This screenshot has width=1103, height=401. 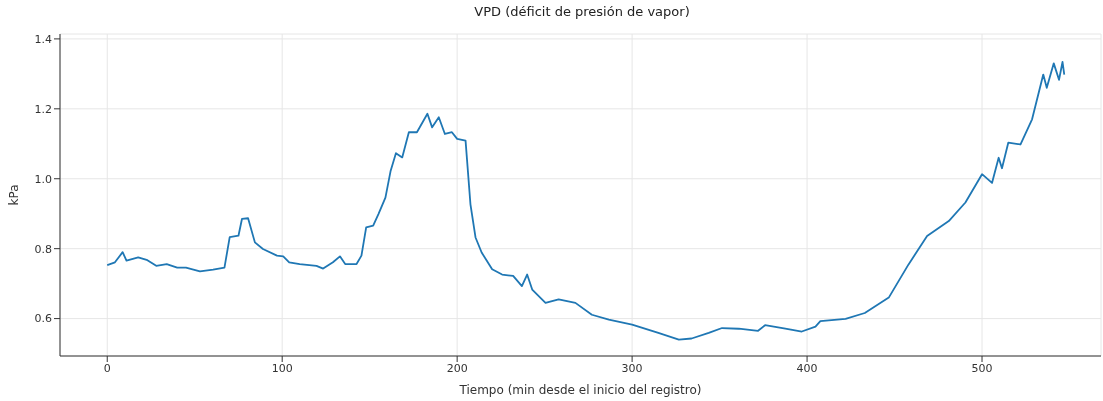 What do you see at coordinates (107, 368) in the screenshot?
I see `x-tick-label: 0` at bounding box center [107, 368].